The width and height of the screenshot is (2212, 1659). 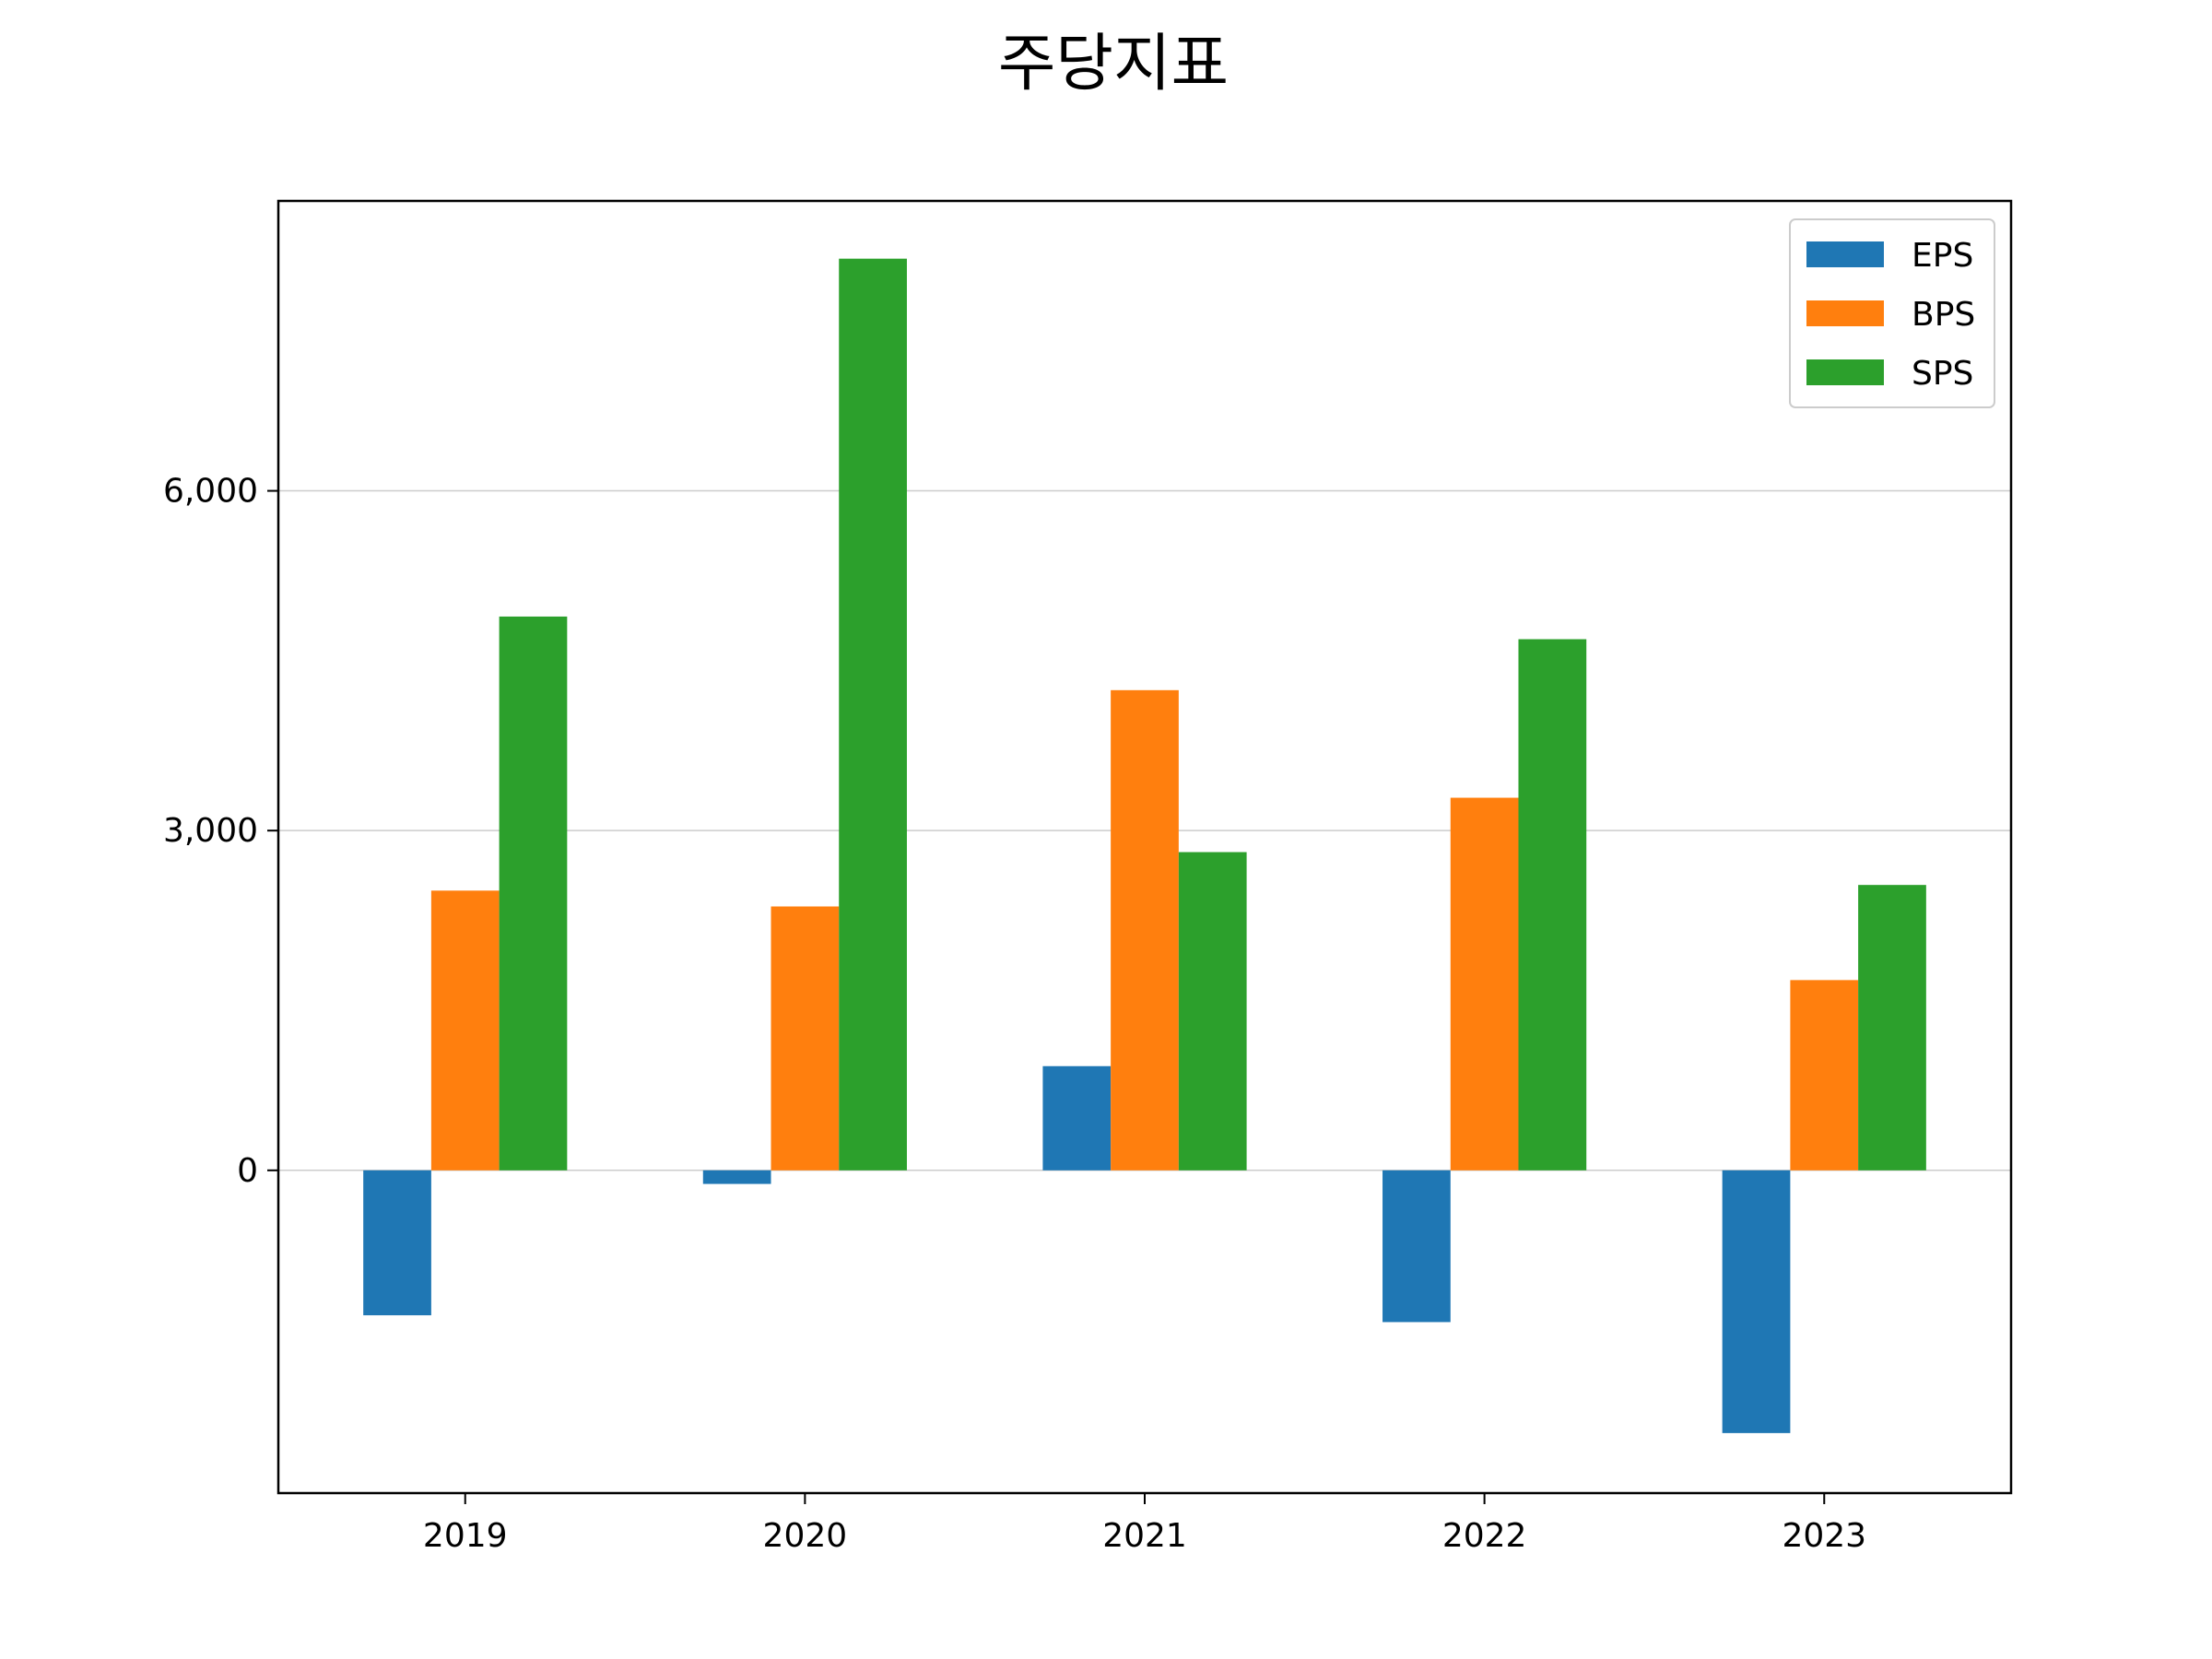 I want to click on bar-eps-2022, so click(x=1416, y=1246).